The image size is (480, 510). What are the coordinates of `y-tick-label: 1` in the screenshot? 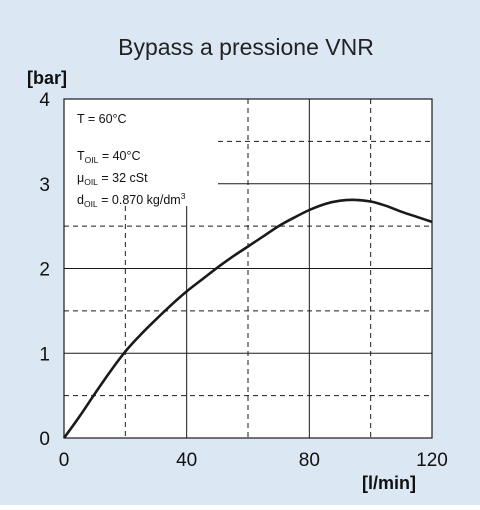 It's located at (44, 354).